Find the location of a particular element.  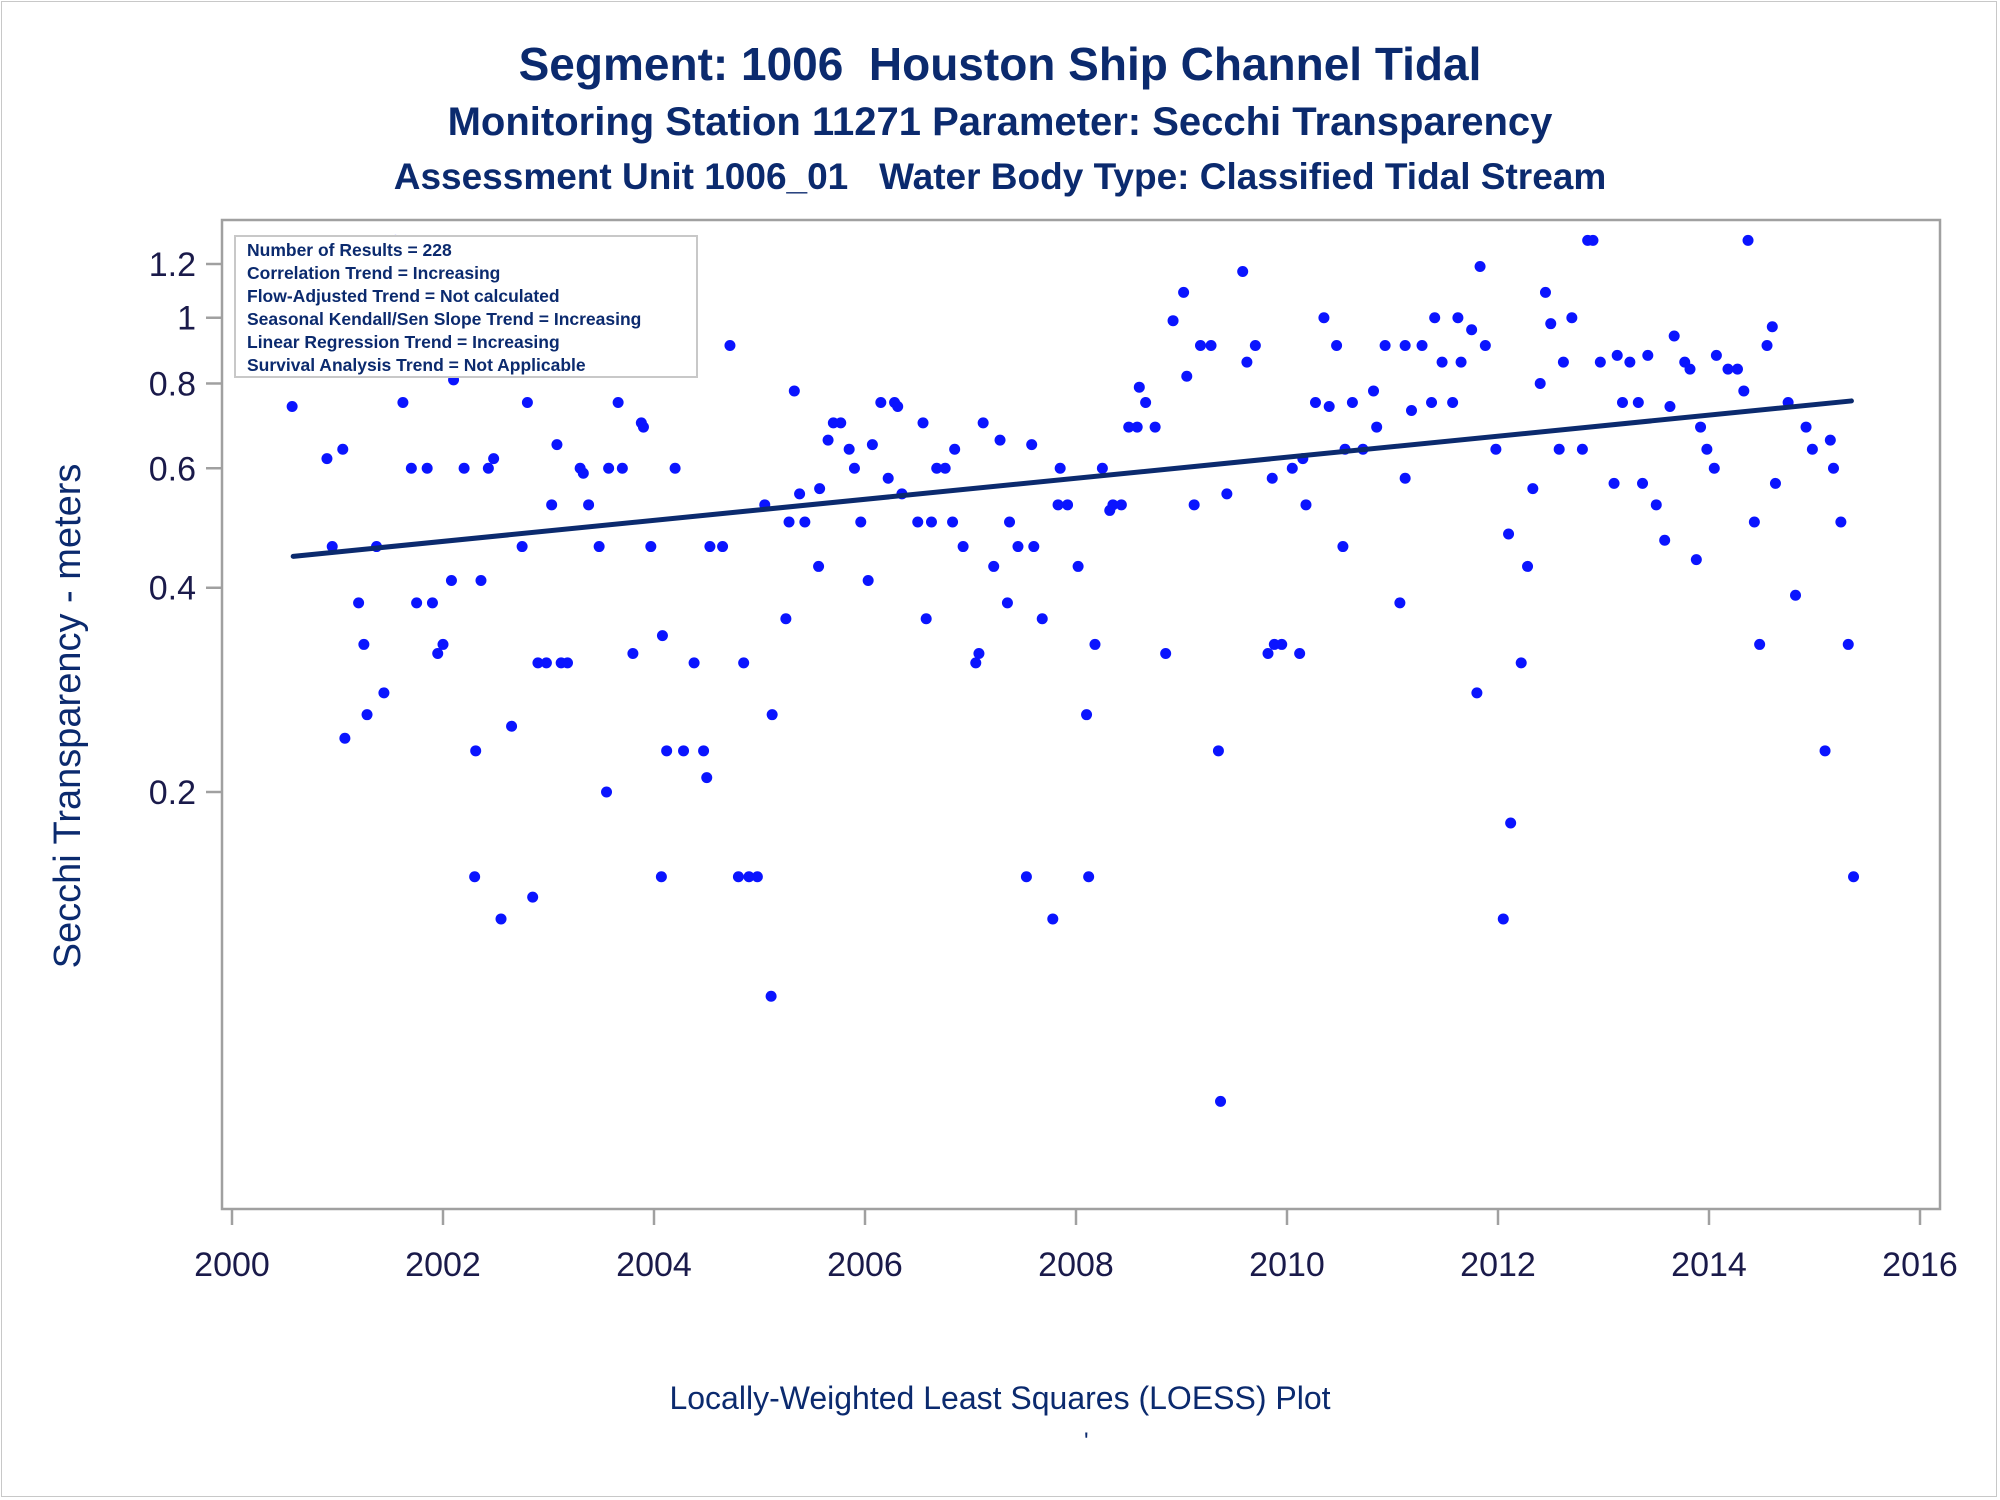

x-tick-label: 2008 is located at coordinates (1076, 1265).